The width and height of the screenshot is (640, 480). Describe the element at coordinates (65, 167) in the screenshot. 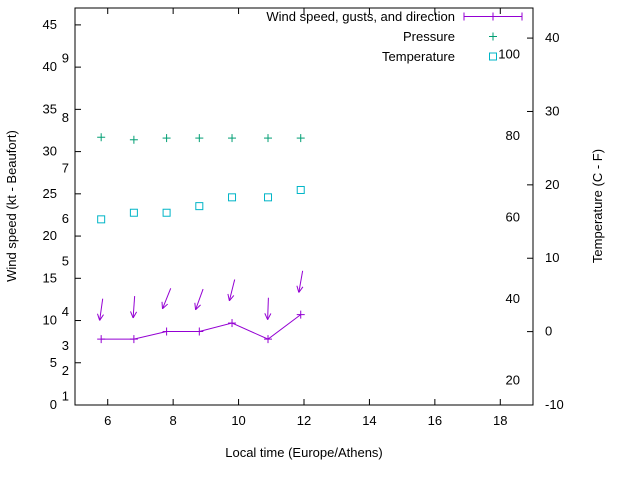

I see `beaufort-scale-label: 7` at that location.